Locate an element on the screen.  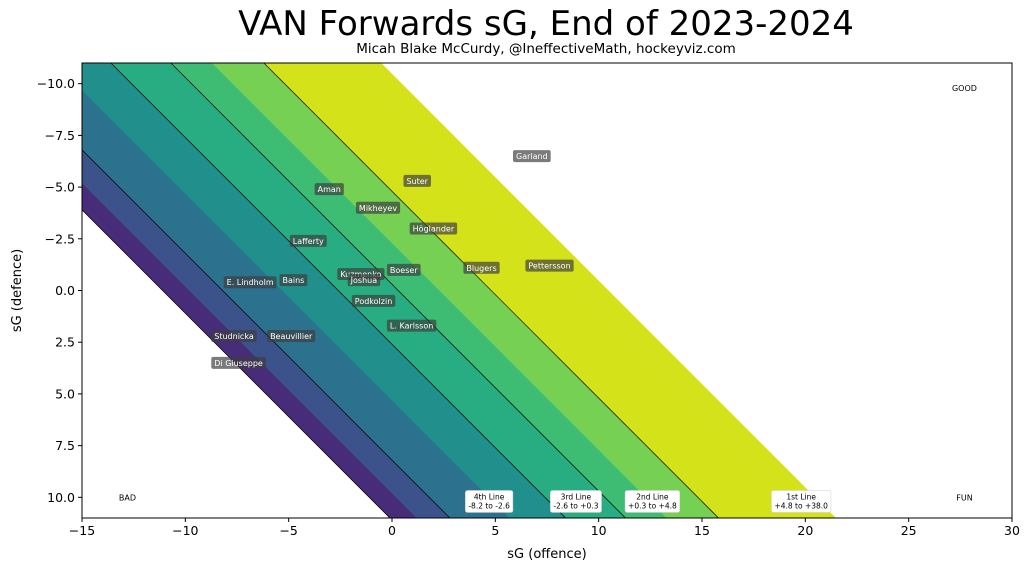
line-tier-range: -2.6 to +0.3 is located at coordinates (575, 505).